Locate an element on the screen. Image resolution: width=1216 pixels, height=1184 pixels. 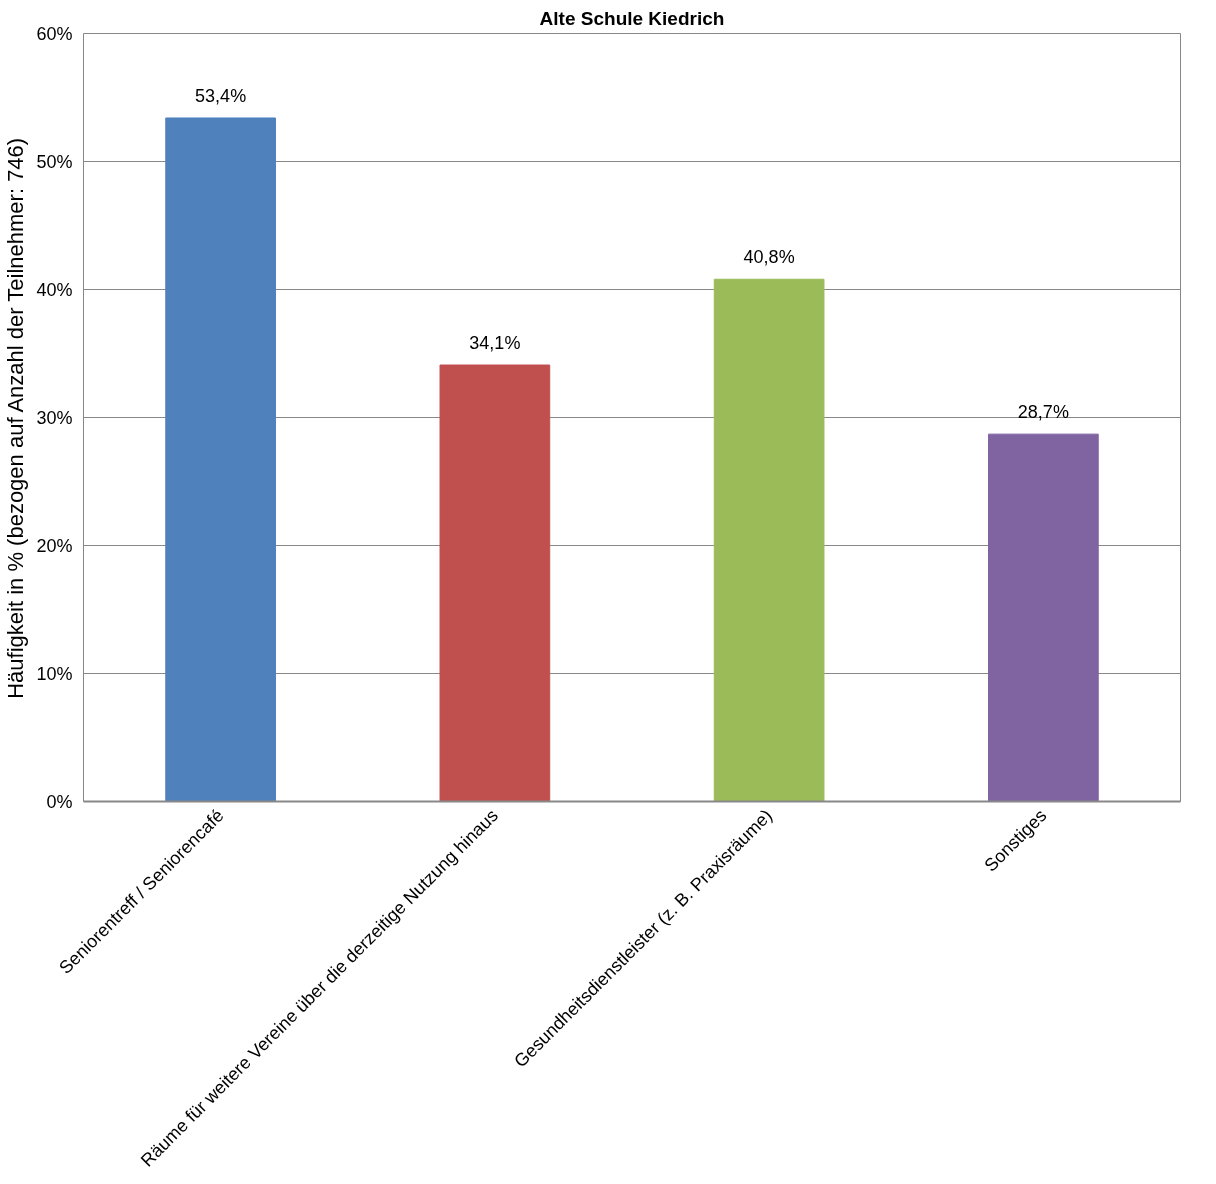
y-tick-label: 0% is located at coordinates (59, 801).